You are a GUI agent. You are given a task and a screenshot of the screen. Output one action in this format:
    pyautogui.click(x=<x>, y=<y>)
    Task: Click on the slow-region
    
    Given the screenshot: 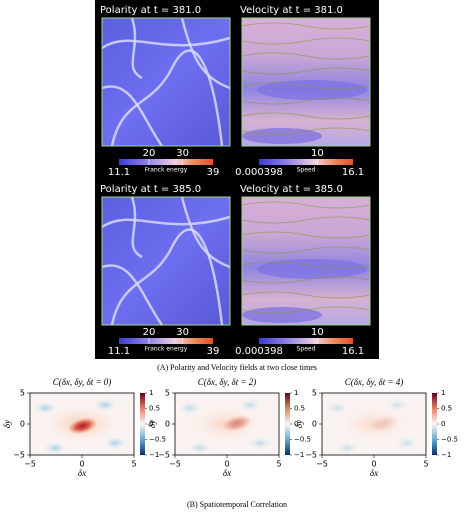 What is the action you would take?
    pyautogui.click(x=312, y=90)
    